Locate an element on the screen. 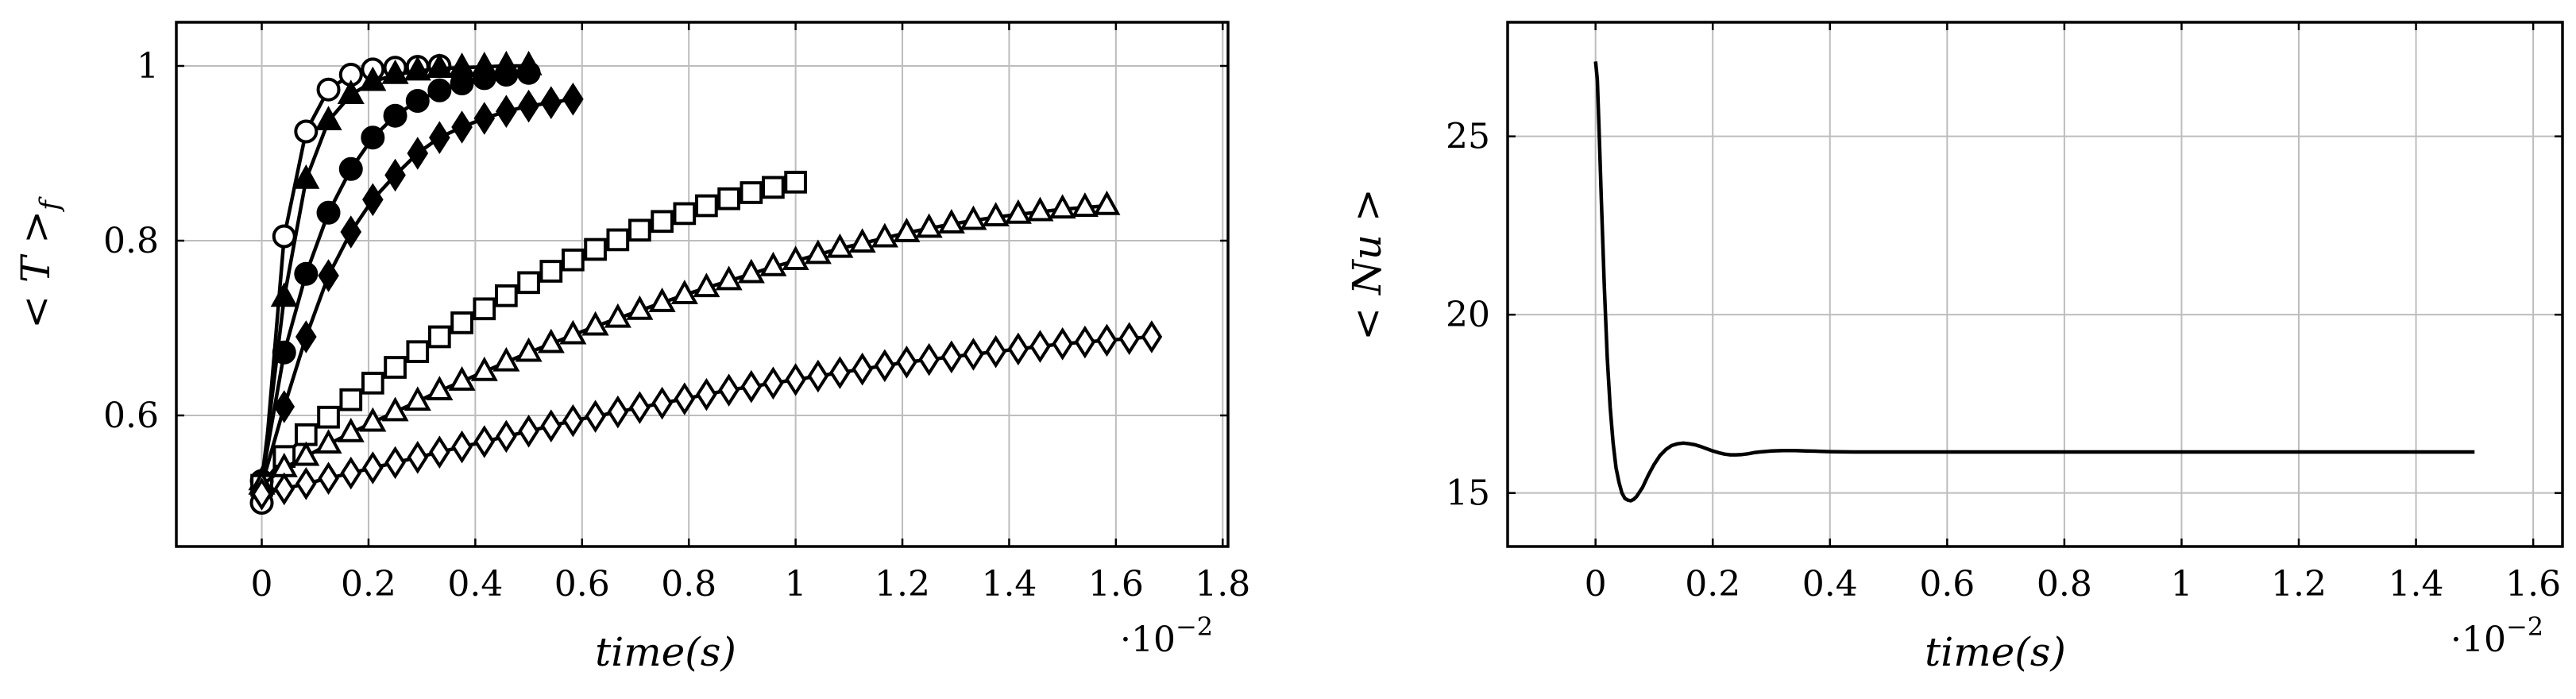 The width and height of the screenshot is (2576, 699). y-tick-label: 15 is located at coordinates (1468, 494).